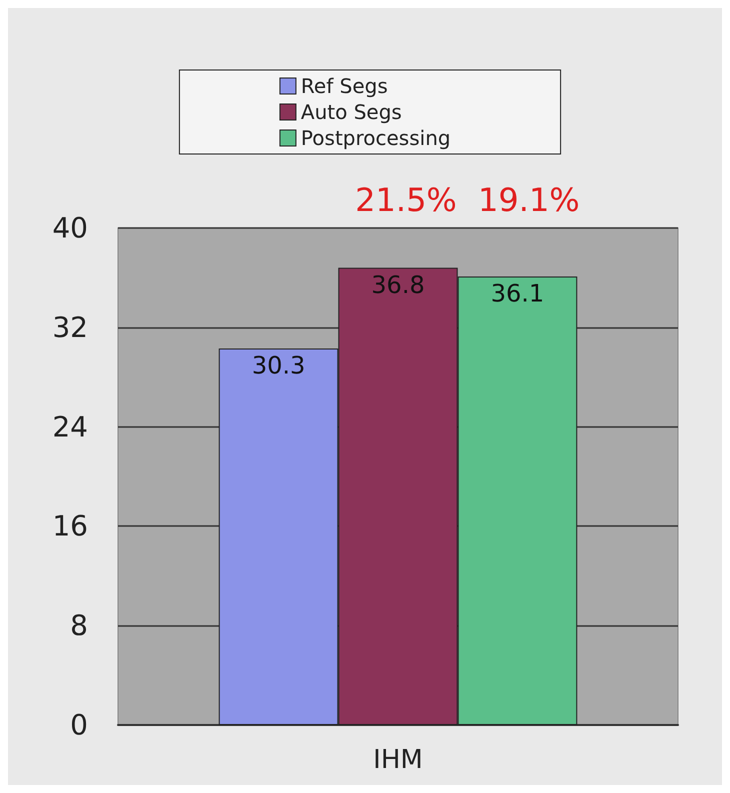  Describe the element at coordinates (344, 86) in the screenshot. I see `legend-label: Ref Segs` at that location.